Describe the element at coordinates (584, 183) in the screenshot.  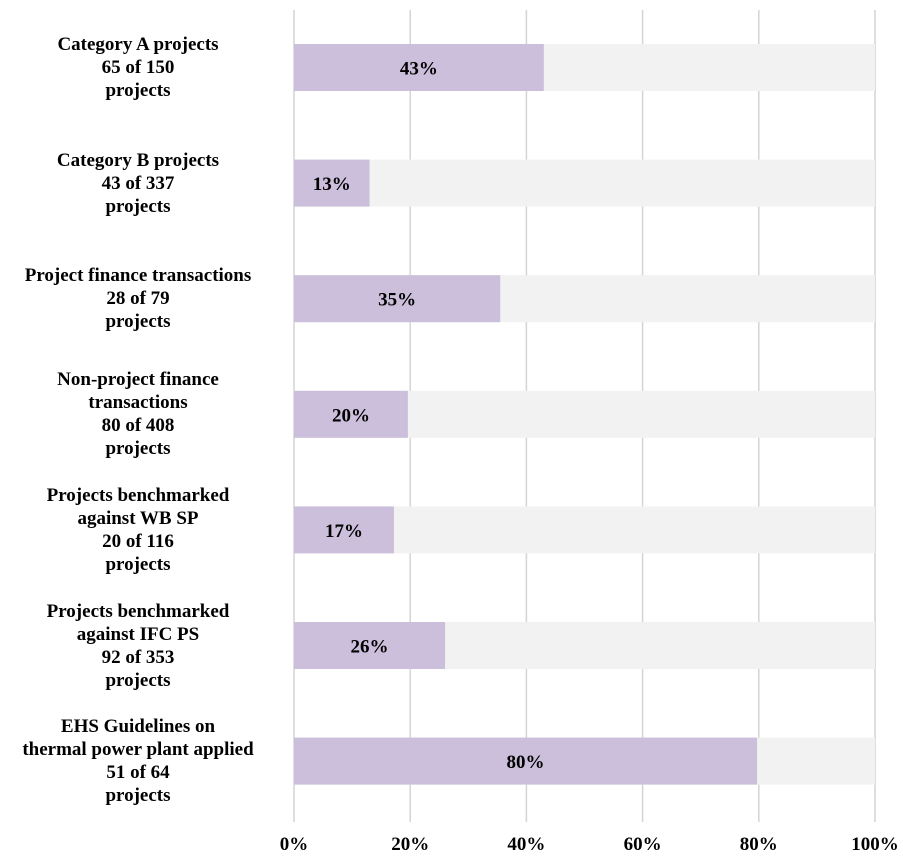
I see `bar-background` at that location.